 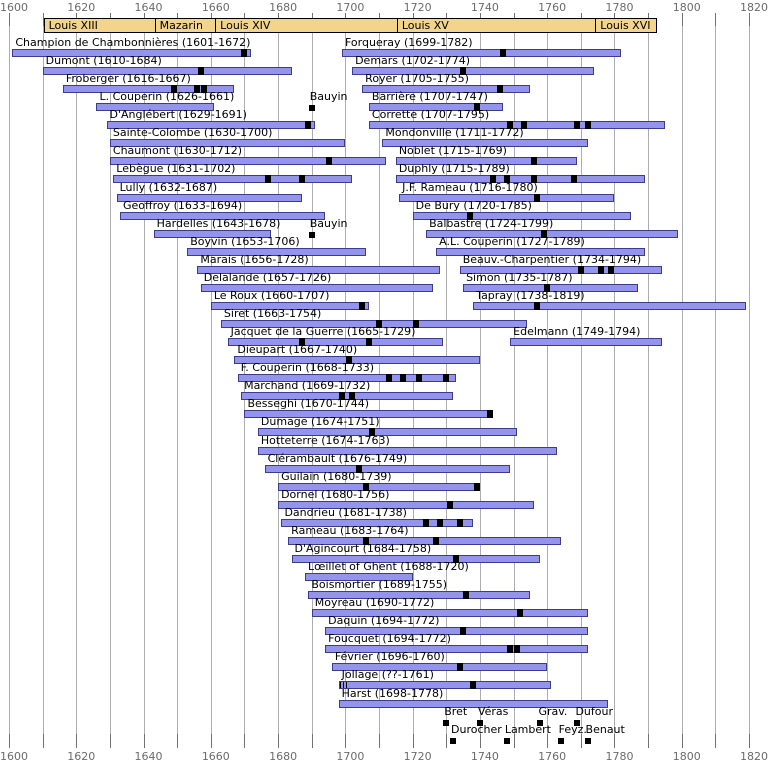 What do you see at coordinates (345, 512) in the screenshot?
I see `composer-label: Dandrieu (1681-1738)` at bounding box center [345, 512].